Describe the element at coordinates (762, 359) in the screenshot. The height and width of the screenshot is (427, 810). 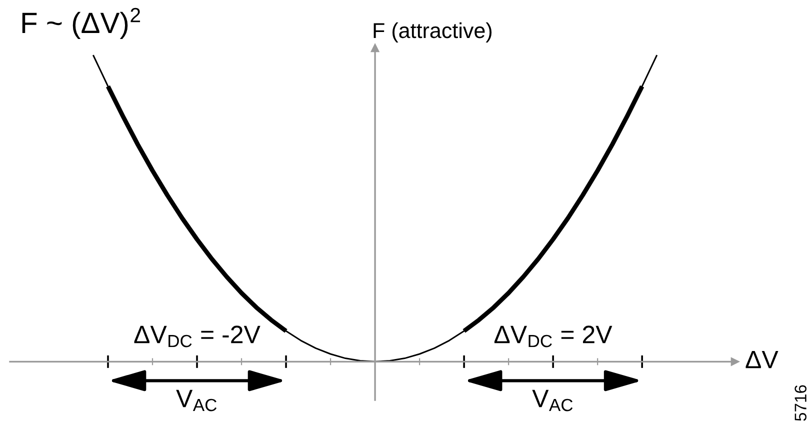
I see `x-axis-title: ΔV` at that location.